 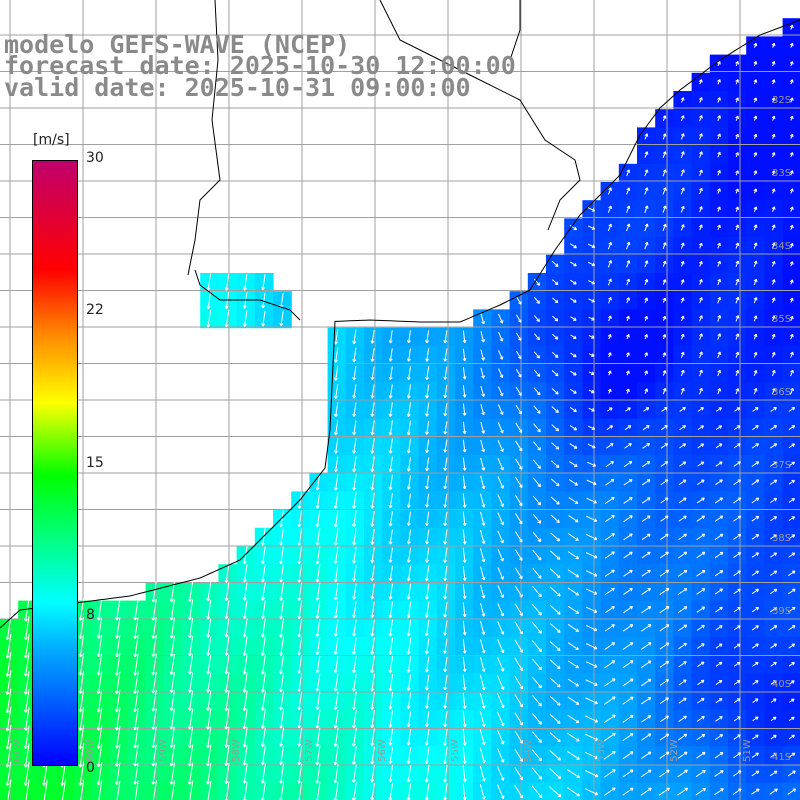 I want to click on lat-label: 41S, so click(x=782, y=757).